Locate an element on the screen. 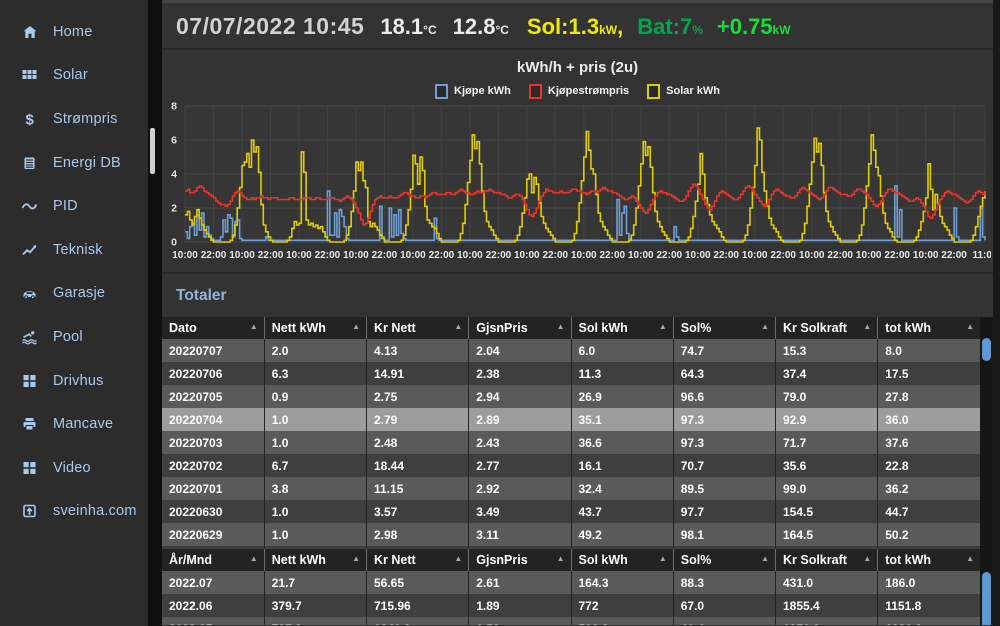 Image resolution: width=1000 pixels, height=626 pixels. table-cell: 96.6 is located at coordinates (724, 396).